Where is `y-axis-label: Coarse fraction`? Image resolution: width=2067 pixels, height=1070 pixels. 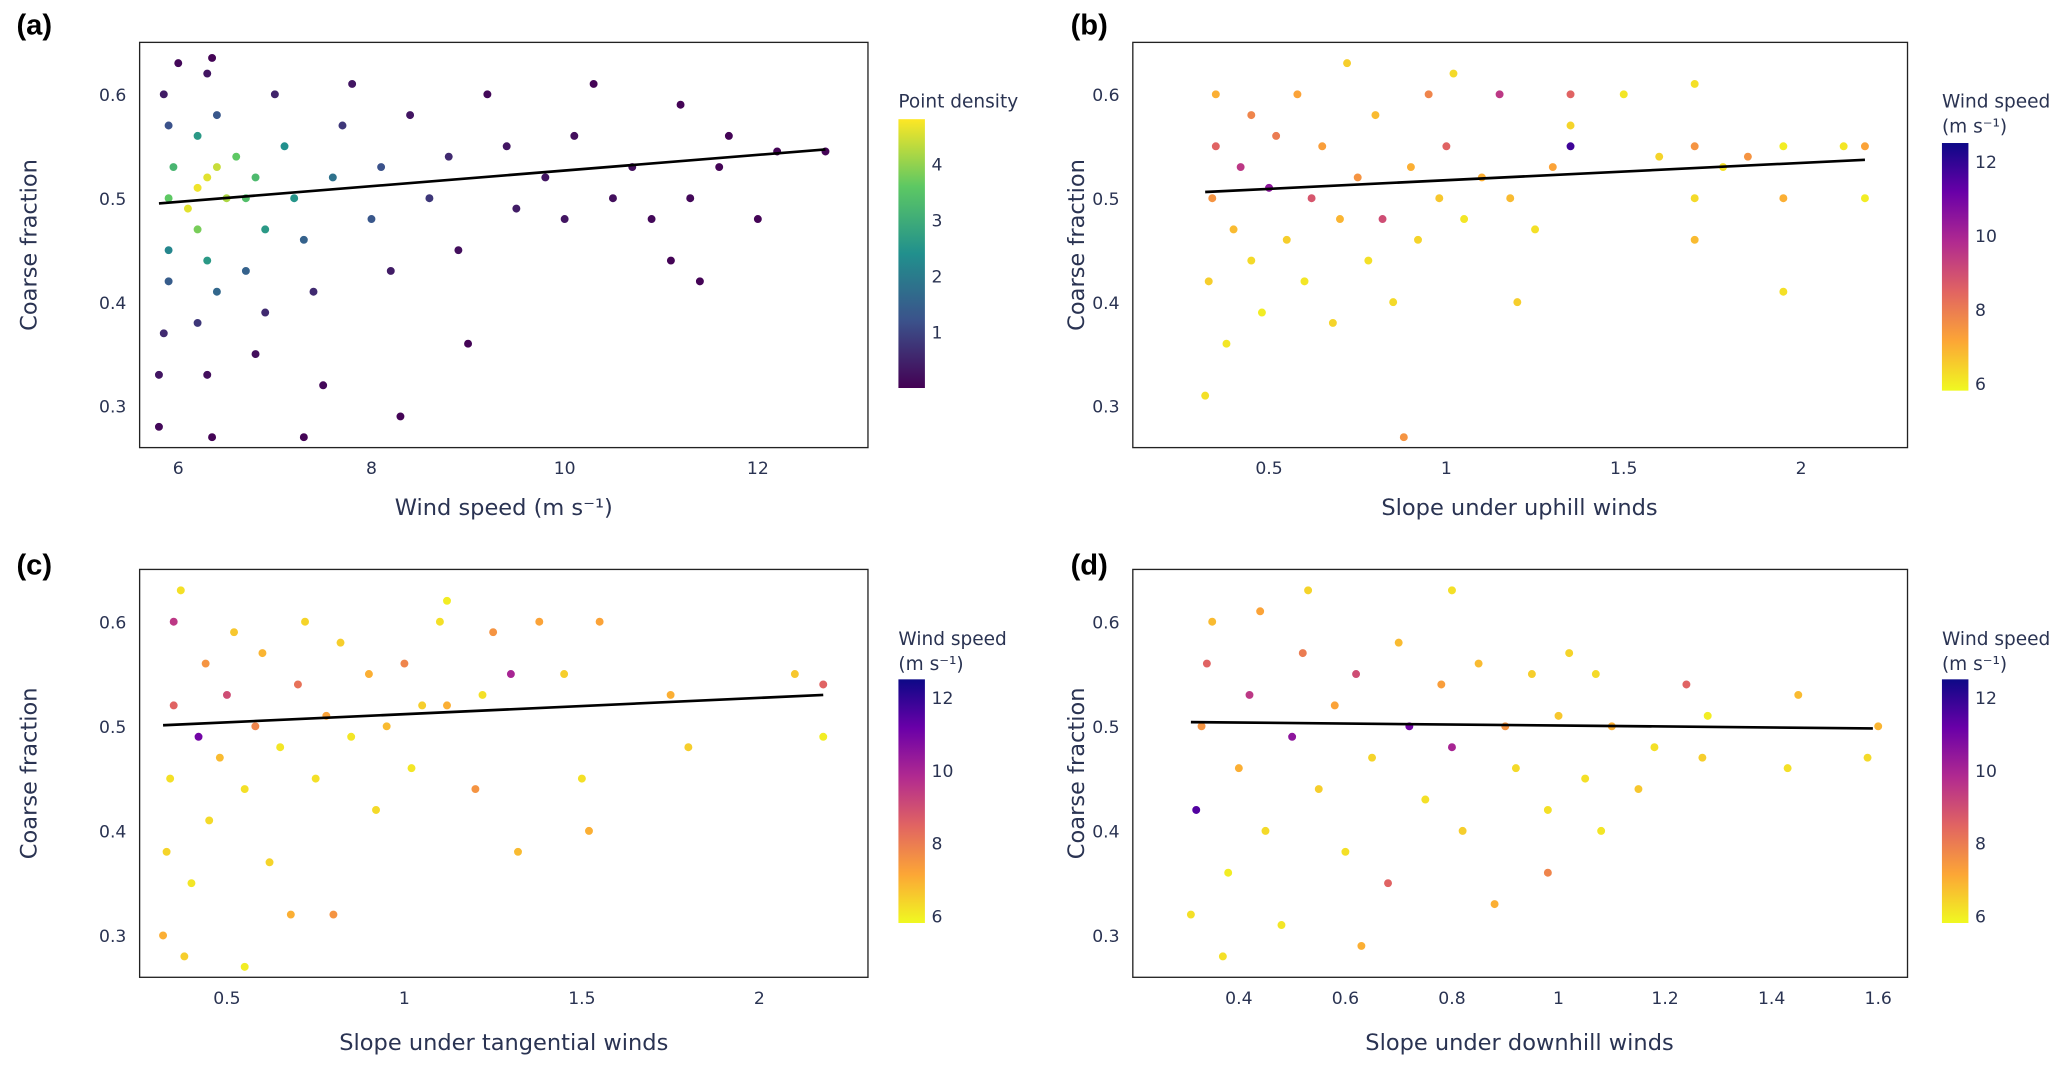
y-axis-label: Coarse fraction is located at coordinates (29, 774).